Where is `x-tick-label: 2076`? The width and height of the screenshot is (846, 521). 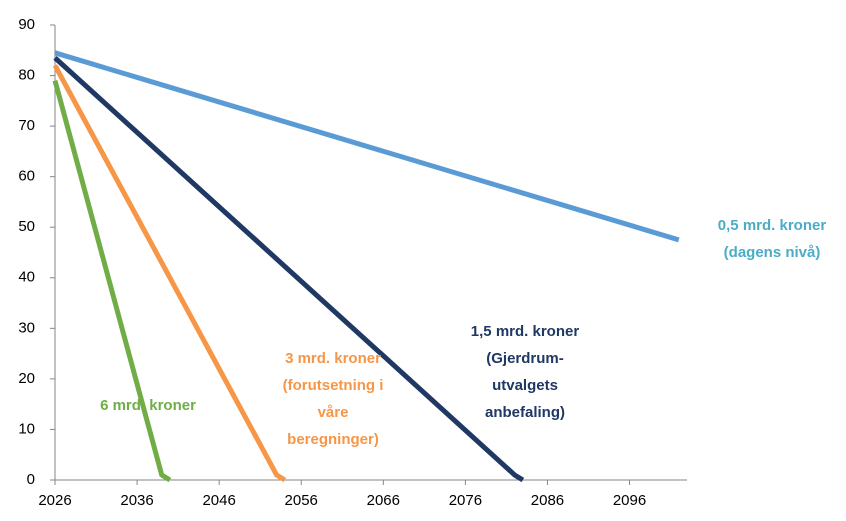
x-tick-label: 2076 is located at coordinates (465, 500).